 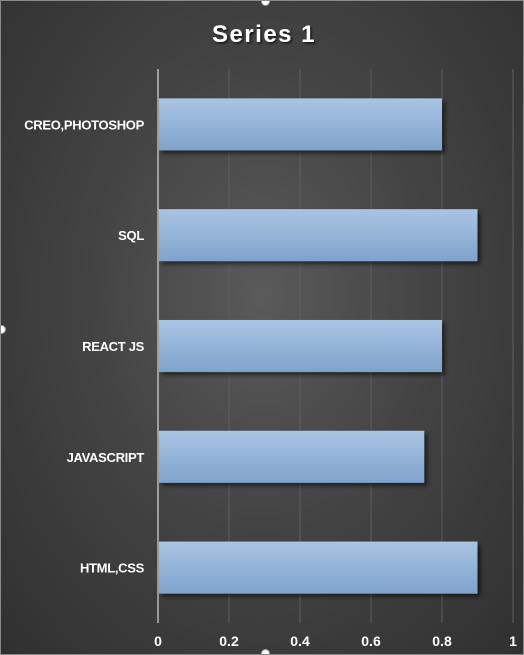 I want to click on x-axis-ticks: 0 0.2 0.4 0.6 0.8 1, so click(x=335, y=641).